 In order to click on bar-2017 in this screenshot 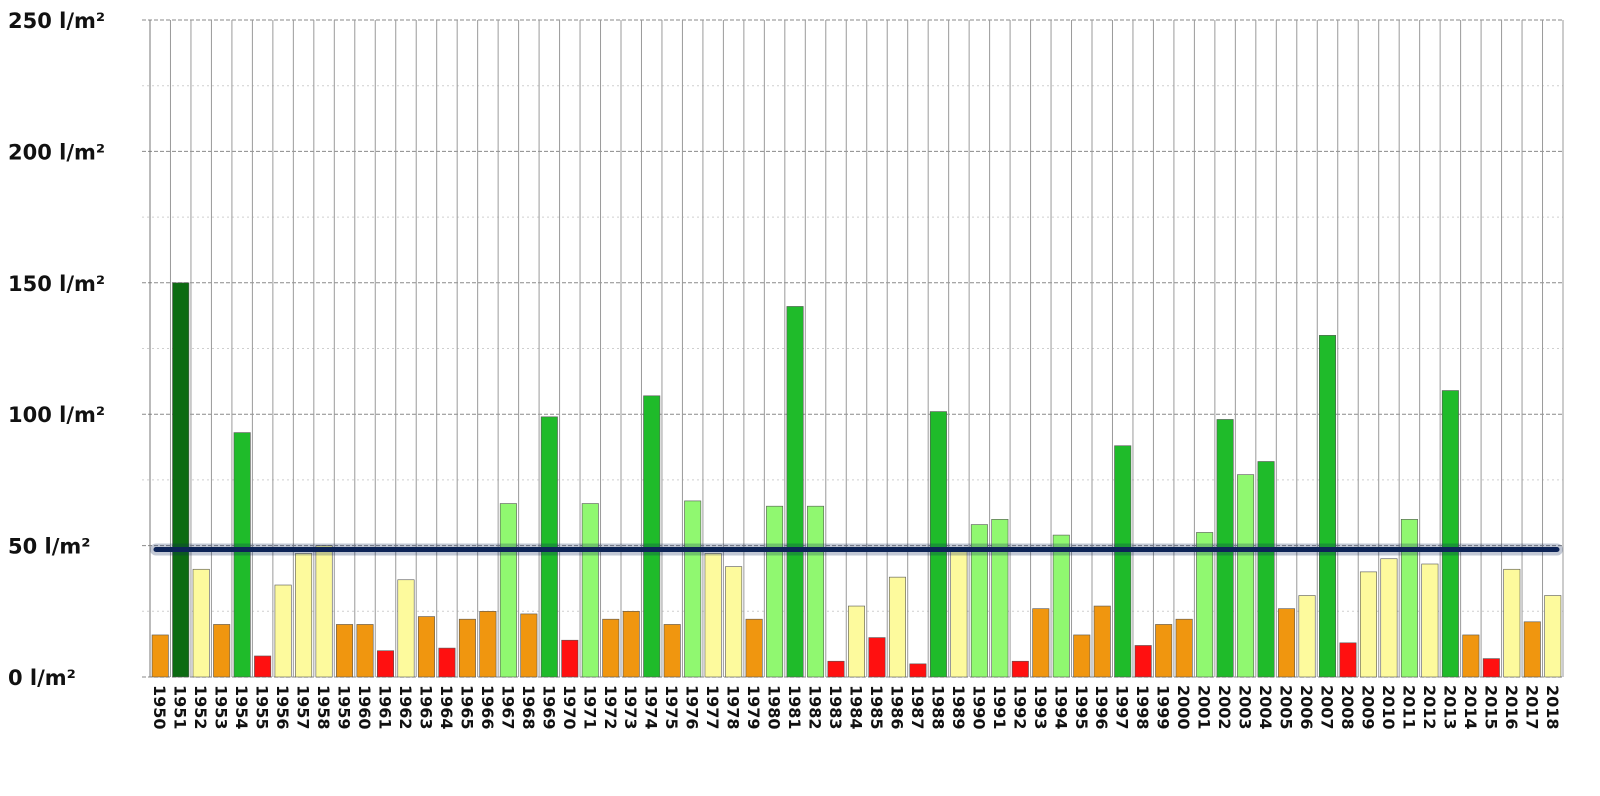, I will do `click(1532, 649)`.